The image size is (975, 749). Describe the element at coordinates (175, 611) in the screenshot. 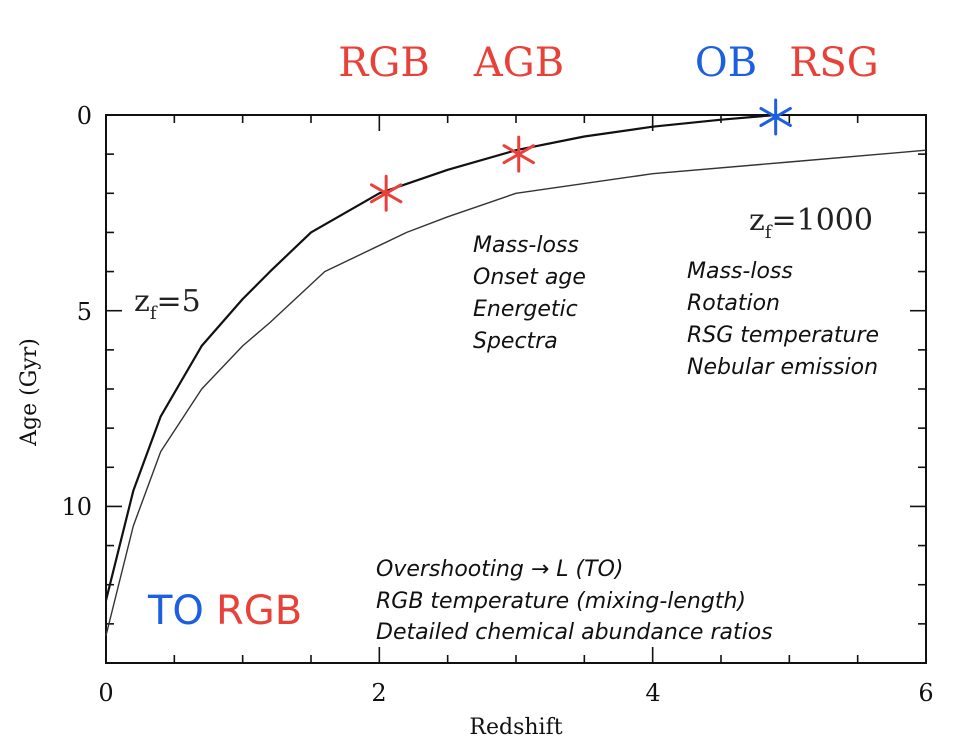

I see `corner-label-to: TO` at that location.